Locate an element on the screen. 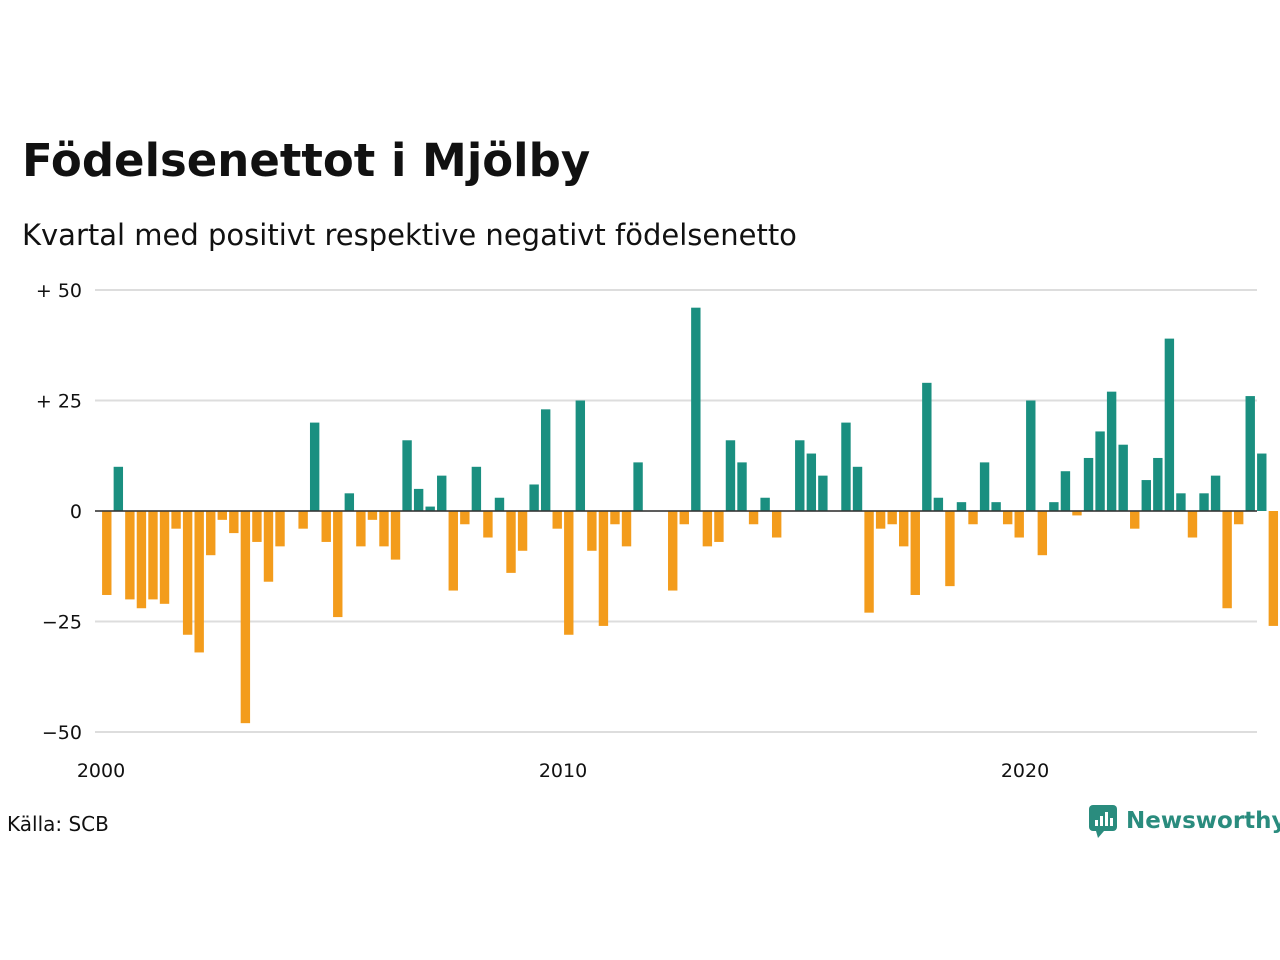 This screenshot has width=1280, height=960. source-label: Källa: SCB is located at coordinates (58, 824).